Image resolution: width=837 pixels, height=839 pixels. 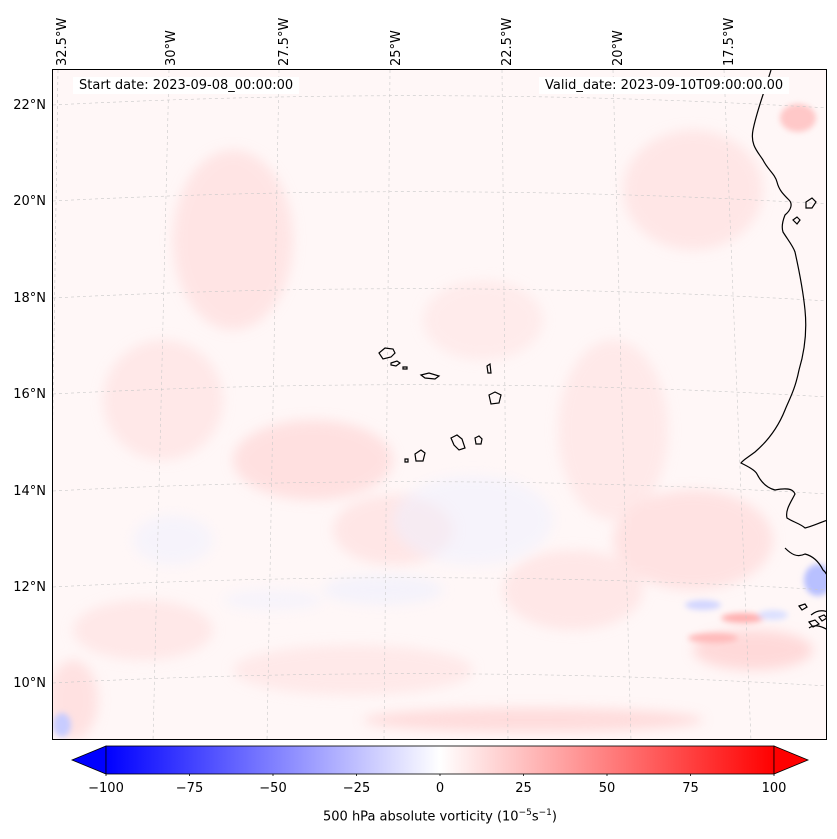 What do you see at coordinates (171, 48) in the screenshot?
I see `lon-label-30w: 30°W` at bounding box center [171, 48].